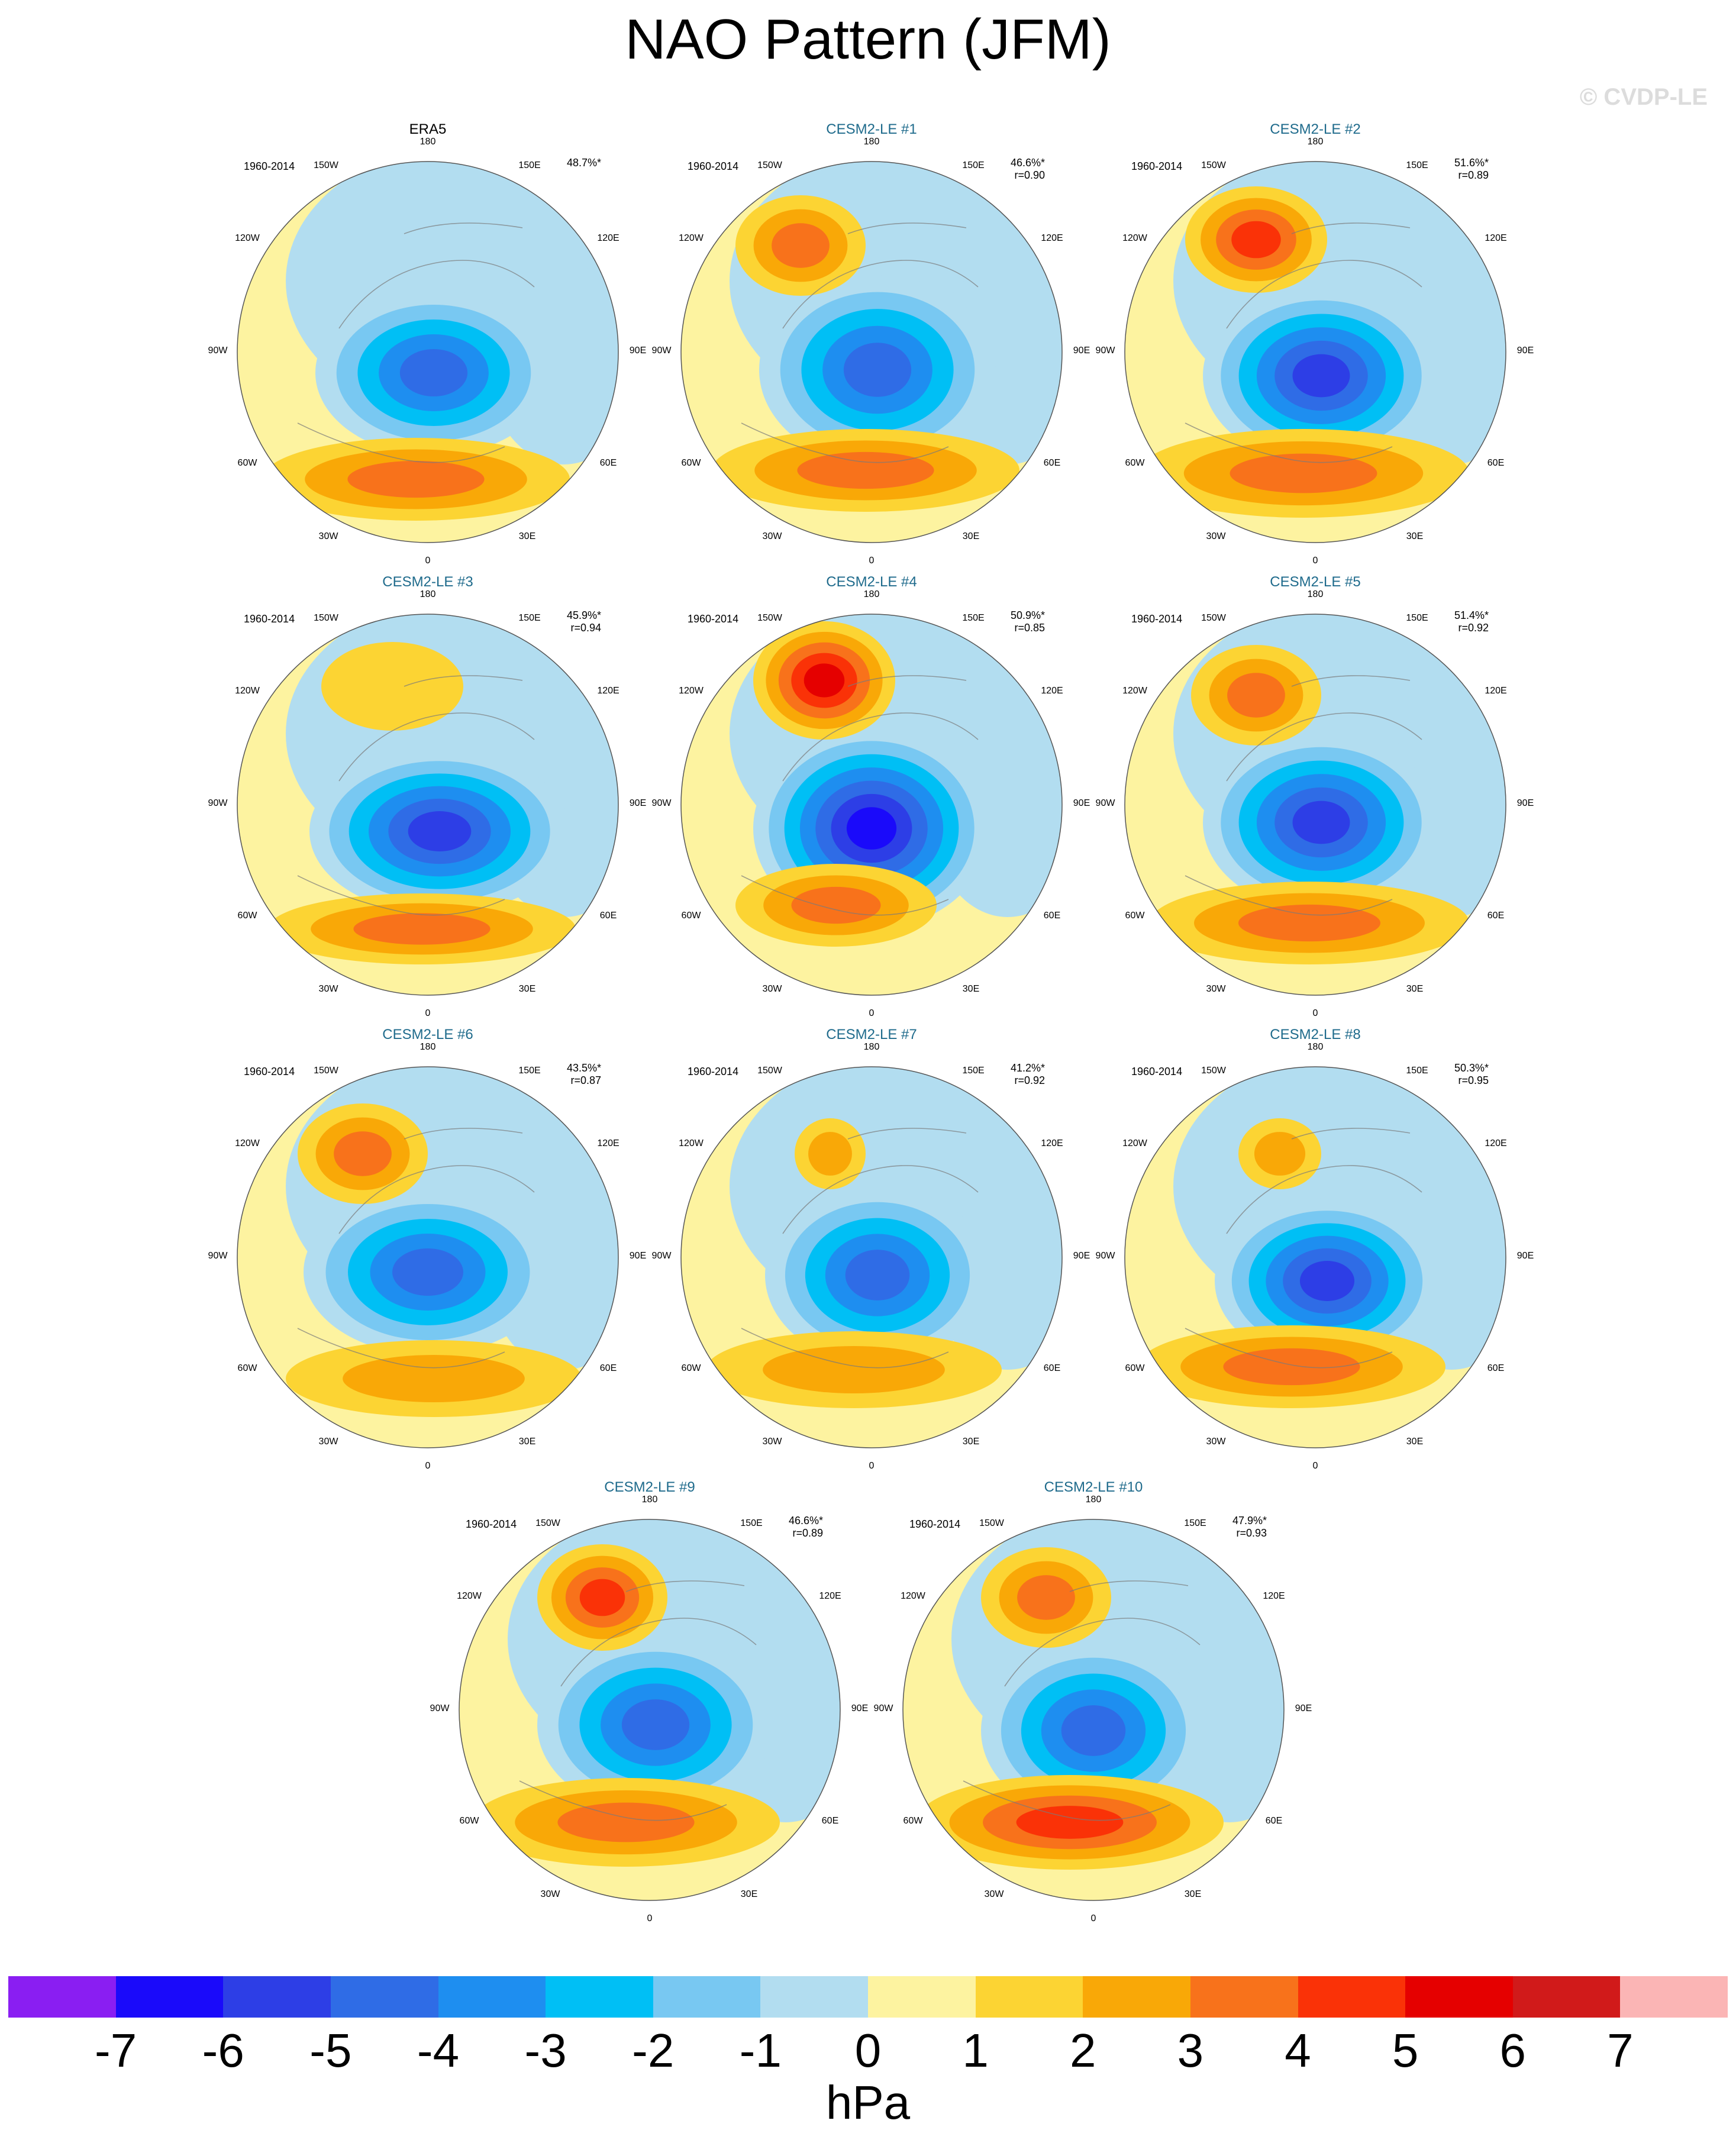 The width and height of the screenshot is (1736, 2130). What do you see at coordinates (585, 1080) in the screenshot?
I see `pattern-correlation: r=0.87` at bounding box center [585, 1080].